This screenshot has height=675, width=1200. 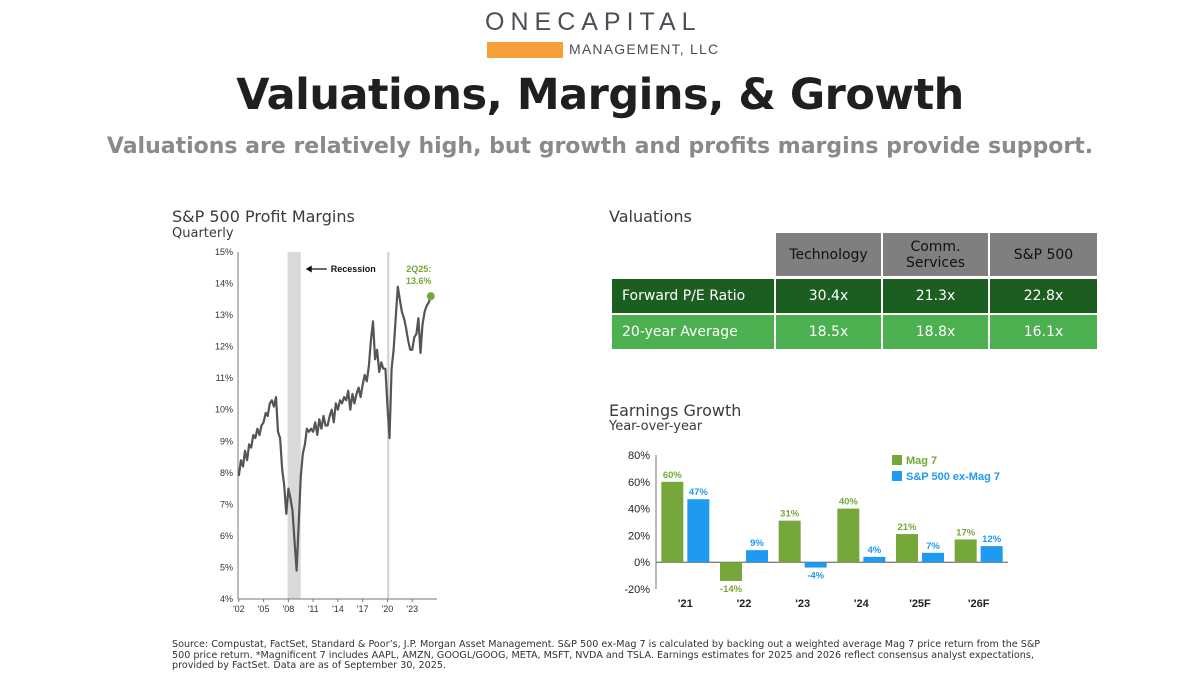 I want to click on x-tick-label: '22, so click(x=744, y=604).